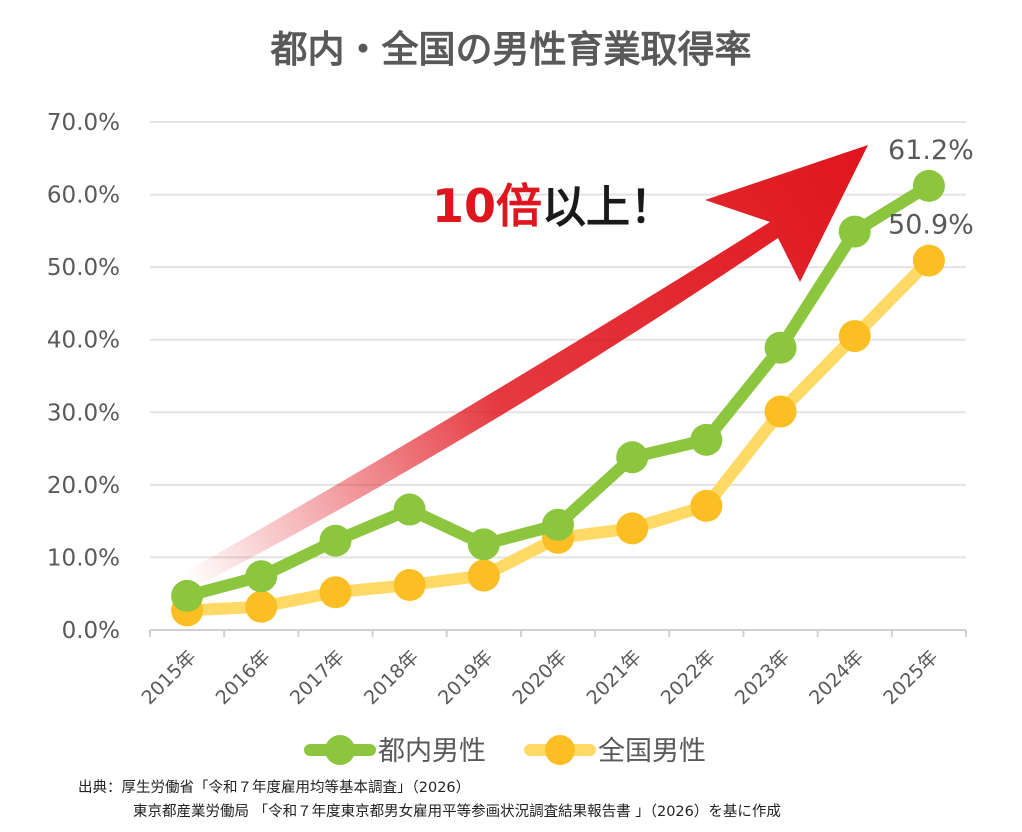  I want to click on x-tick-label: 2015年, so click(168, 677).